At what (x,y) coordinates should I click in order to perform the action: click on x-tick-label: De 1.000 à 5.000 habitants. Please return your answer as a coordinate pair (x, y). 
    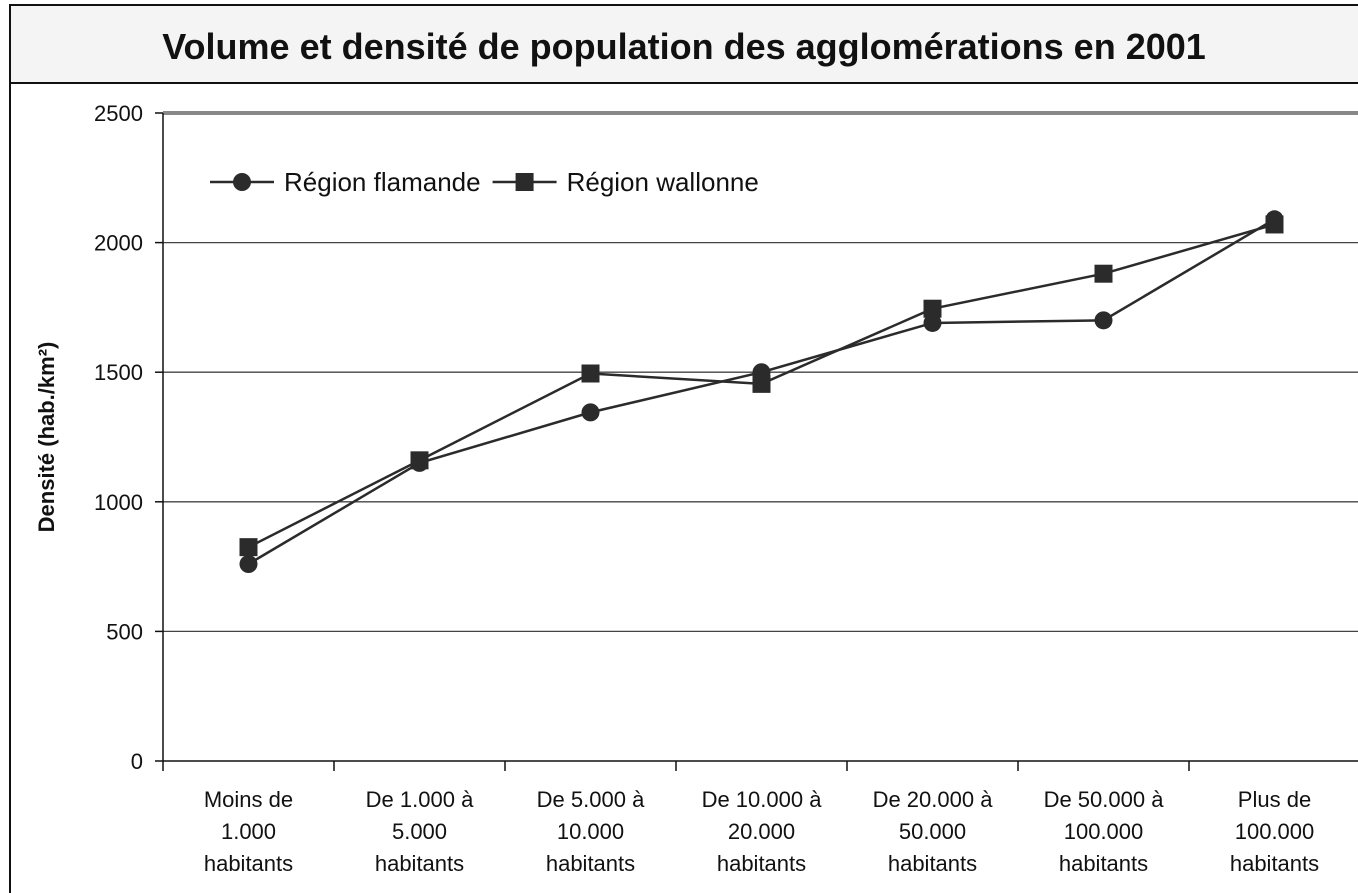
    Looking at the image, I should click on (419, 831).